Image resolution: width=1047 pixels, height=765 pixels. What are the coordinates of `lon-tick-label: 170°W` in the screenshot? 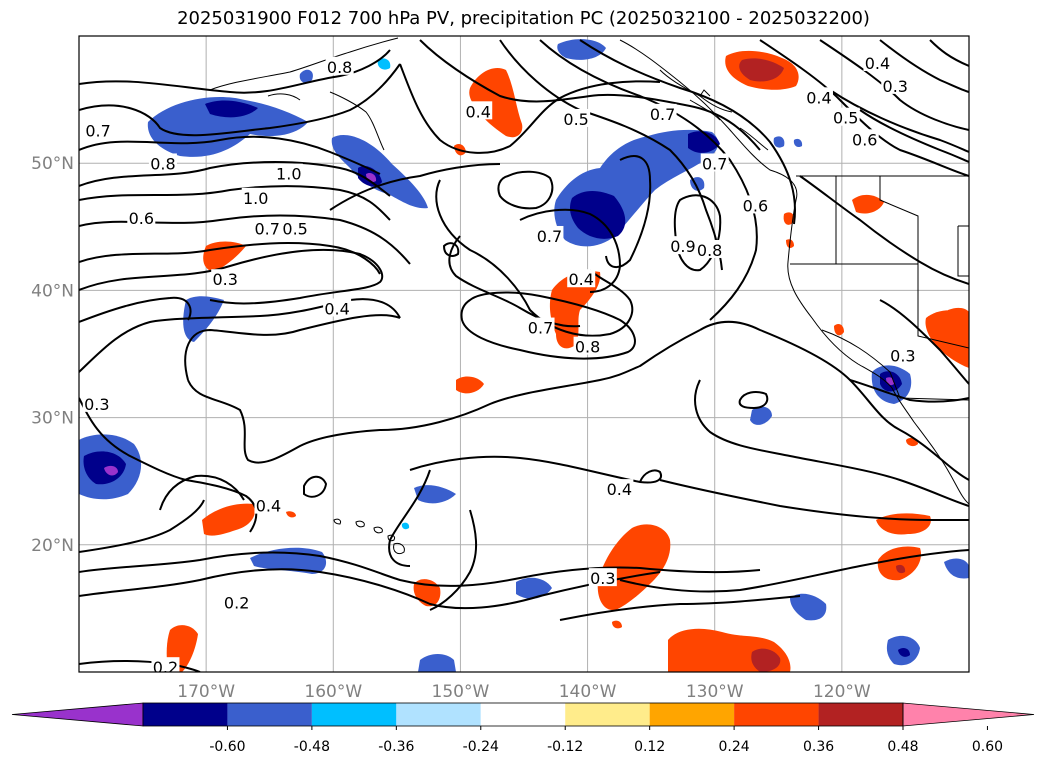 It's located at (206, 692).